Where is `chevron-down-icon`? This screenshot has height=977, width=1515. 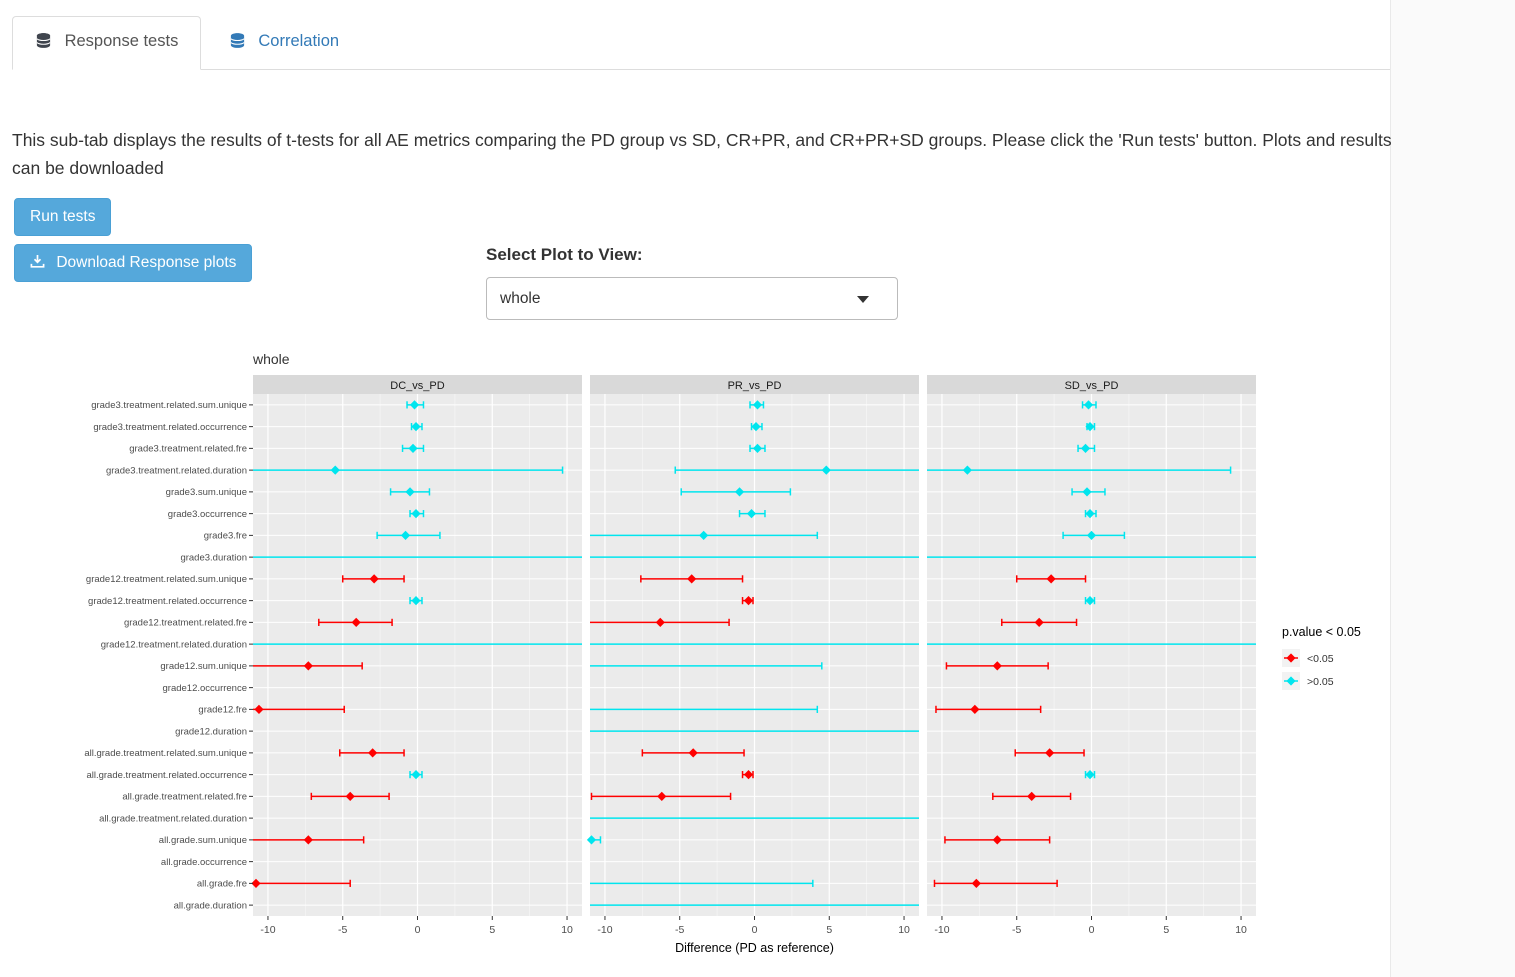
chevron-down-icon is located at coordinates (863, 299).